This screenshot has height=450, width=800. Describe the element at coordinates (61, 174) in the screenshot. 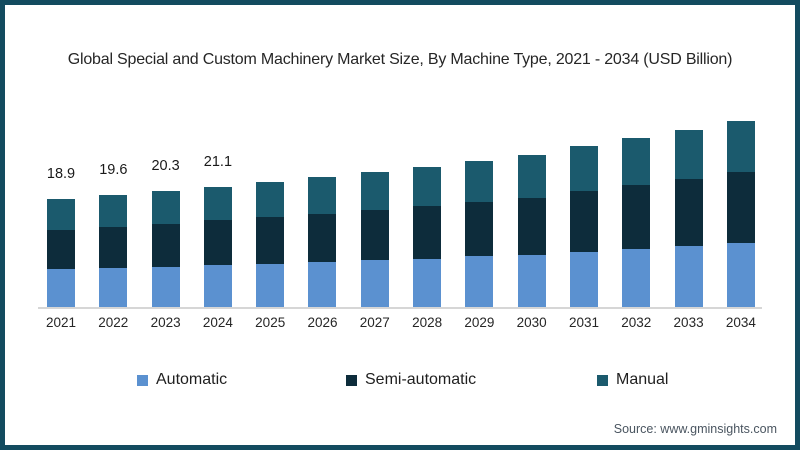

I see `bar-total-label-2021: 18.9` at that location.